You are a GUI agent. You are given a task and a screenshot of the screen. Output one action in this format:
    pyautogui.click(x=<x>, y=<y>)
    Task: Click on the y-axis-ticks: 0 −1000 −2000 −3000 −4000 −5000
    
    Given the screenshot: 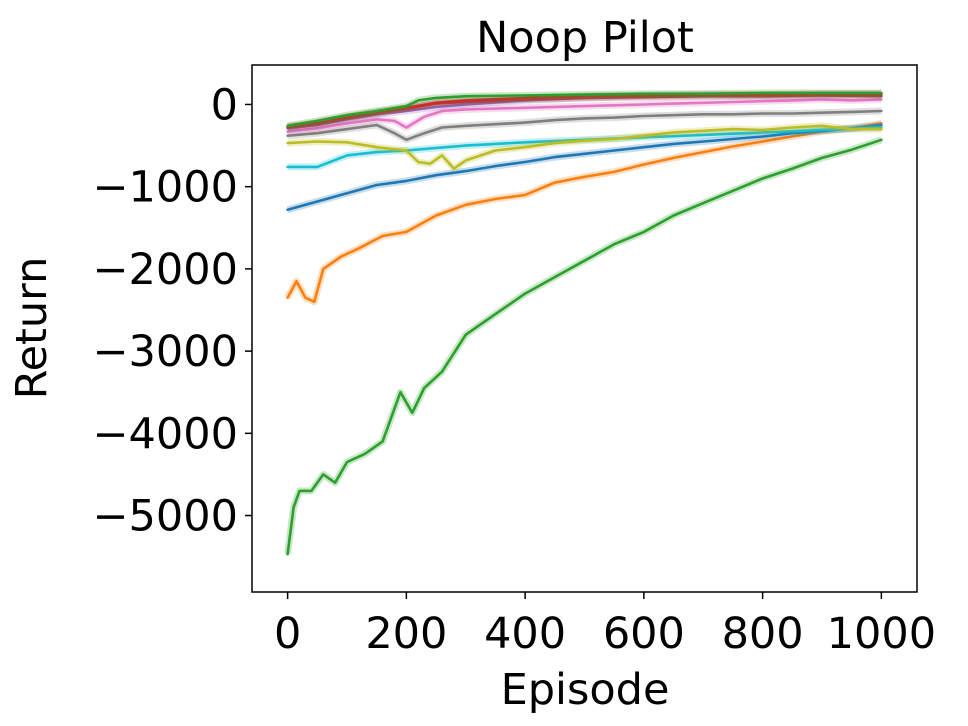 What is the action you would take?
    pyautogui.click(x=172, y=311)
    